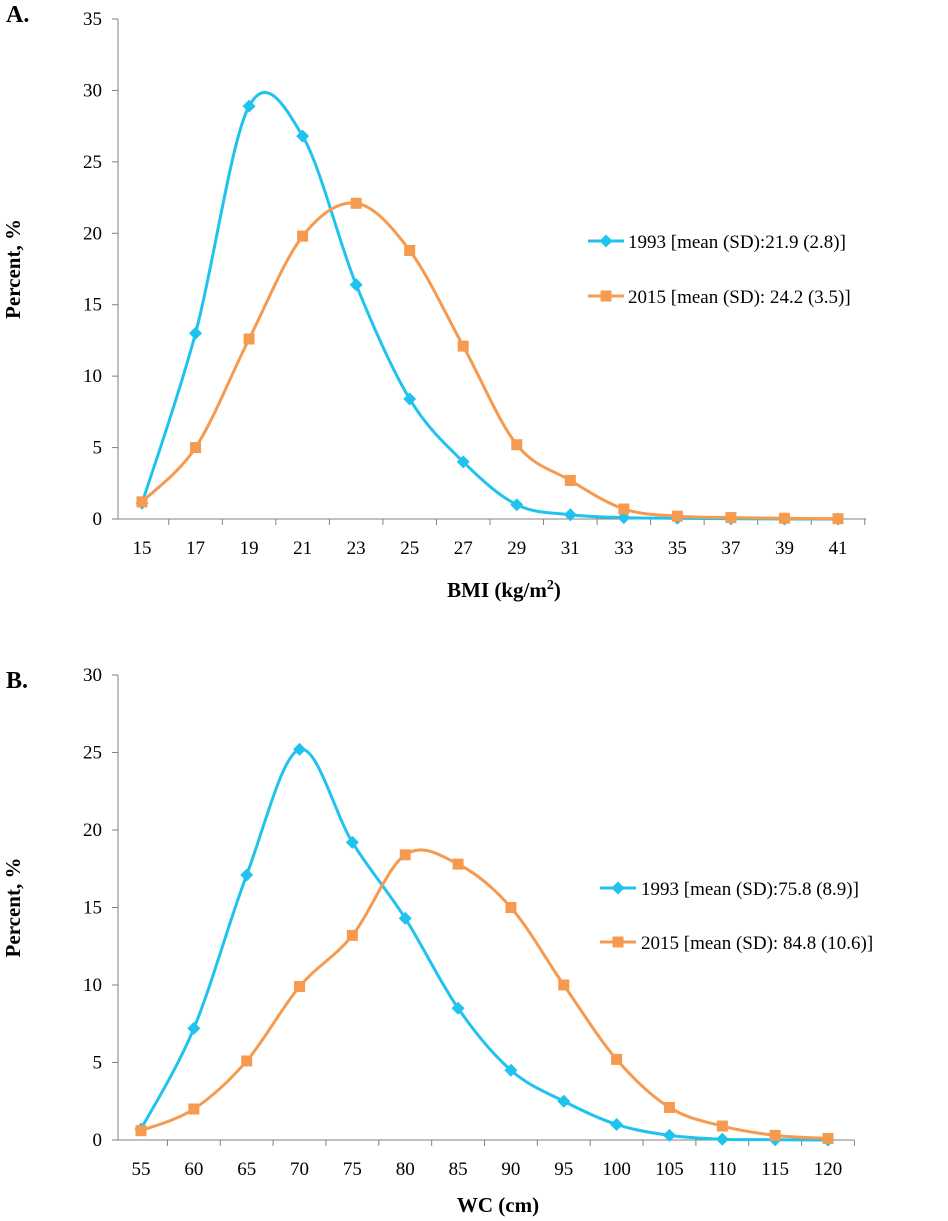 The width and height of the screenshot is (948, 1221). Describe the element at coordinates (516, 548) in the screenshot. I see `x-tick-label: 29` at that location.